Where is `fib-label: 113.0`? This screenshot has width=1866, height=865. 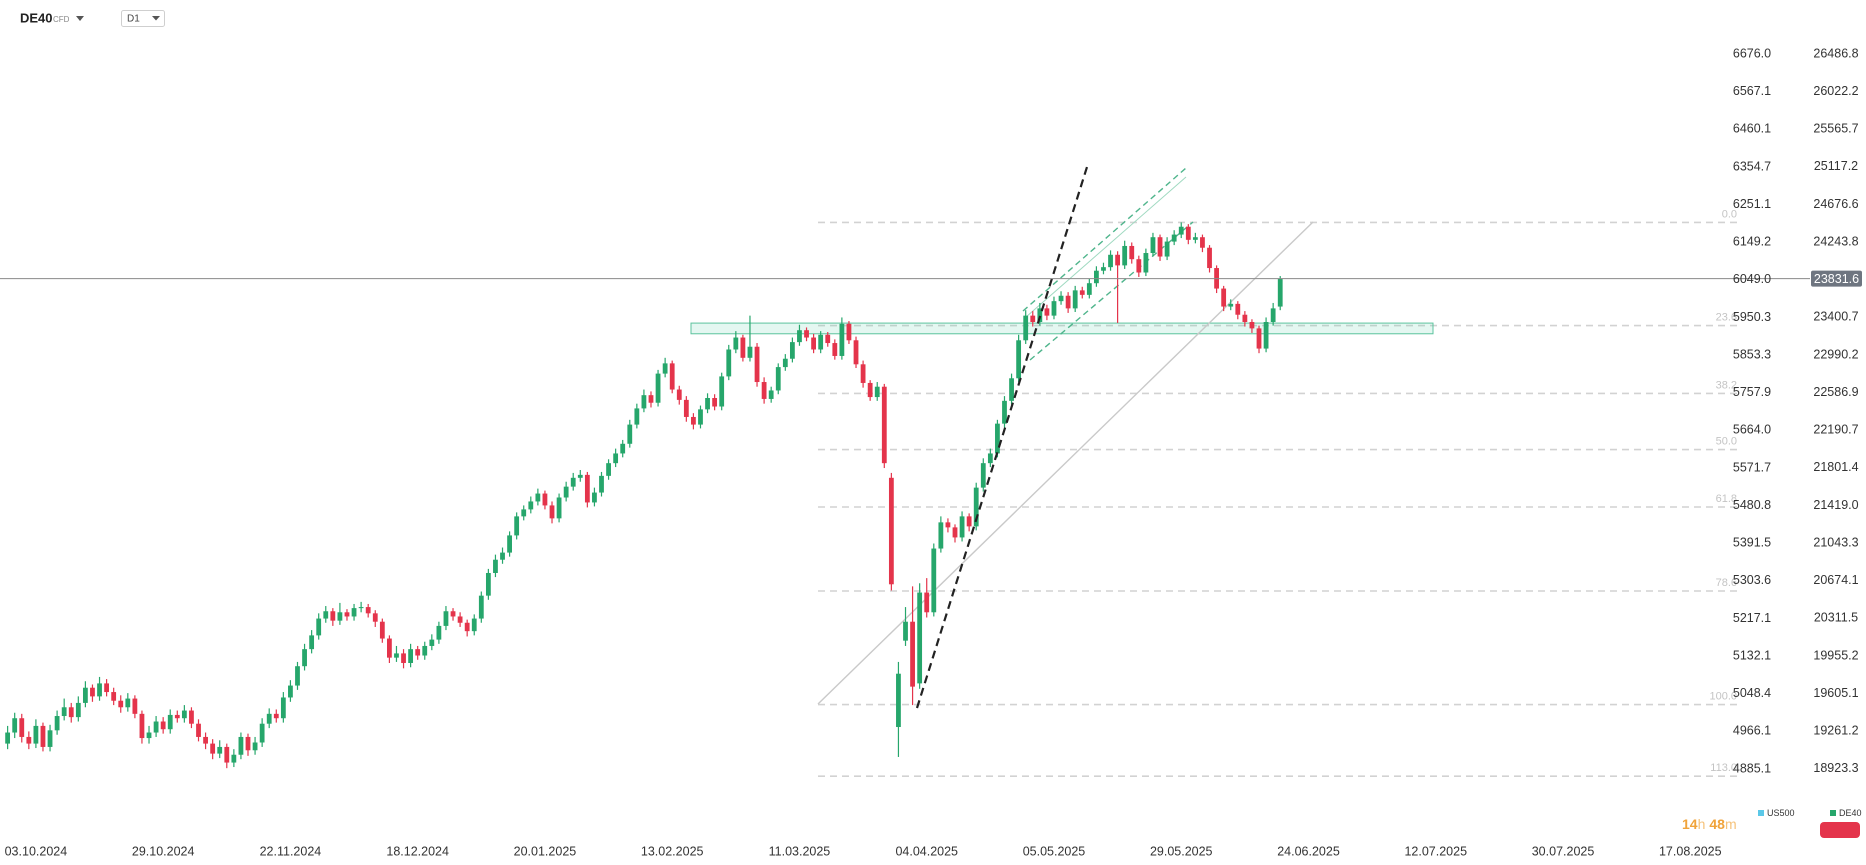
fib-label: 113.0 is located at coordinates (1723, 768).